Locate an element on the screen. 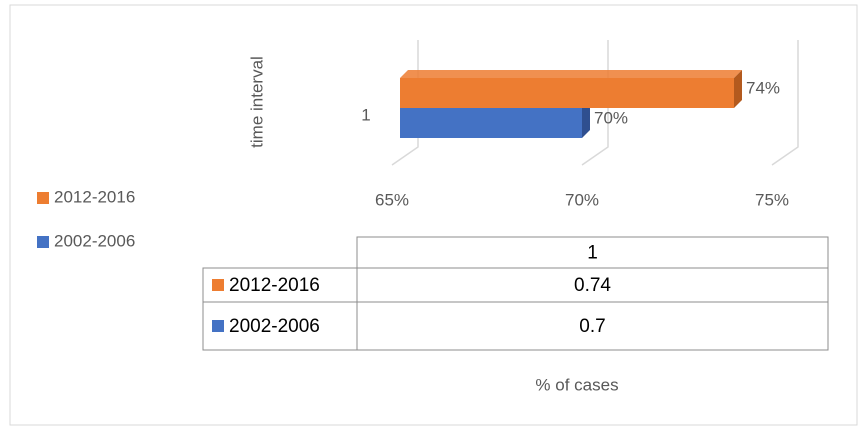 The image size is (867, 431). grid-line is located at coordinates (785, 103).